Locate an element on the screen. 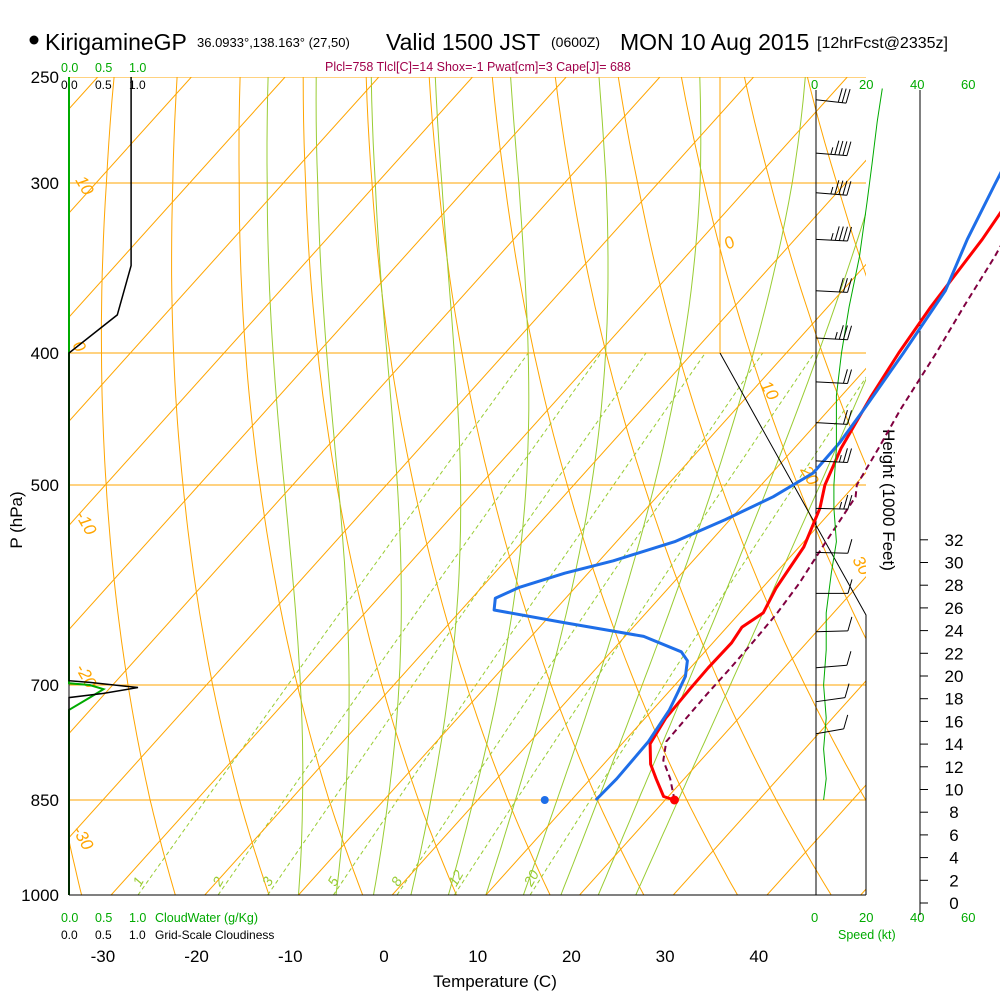  station-bullet-icon is located at coordinates (34, 40).